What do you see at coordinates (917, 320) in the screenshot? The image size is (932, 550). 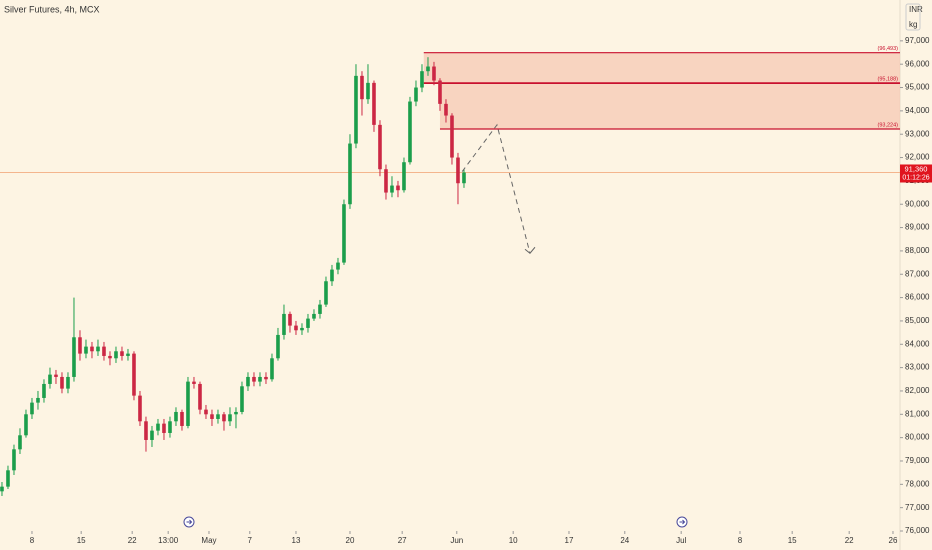 I see `y-tick-label: 85,000` at bounding box center [917, 320].